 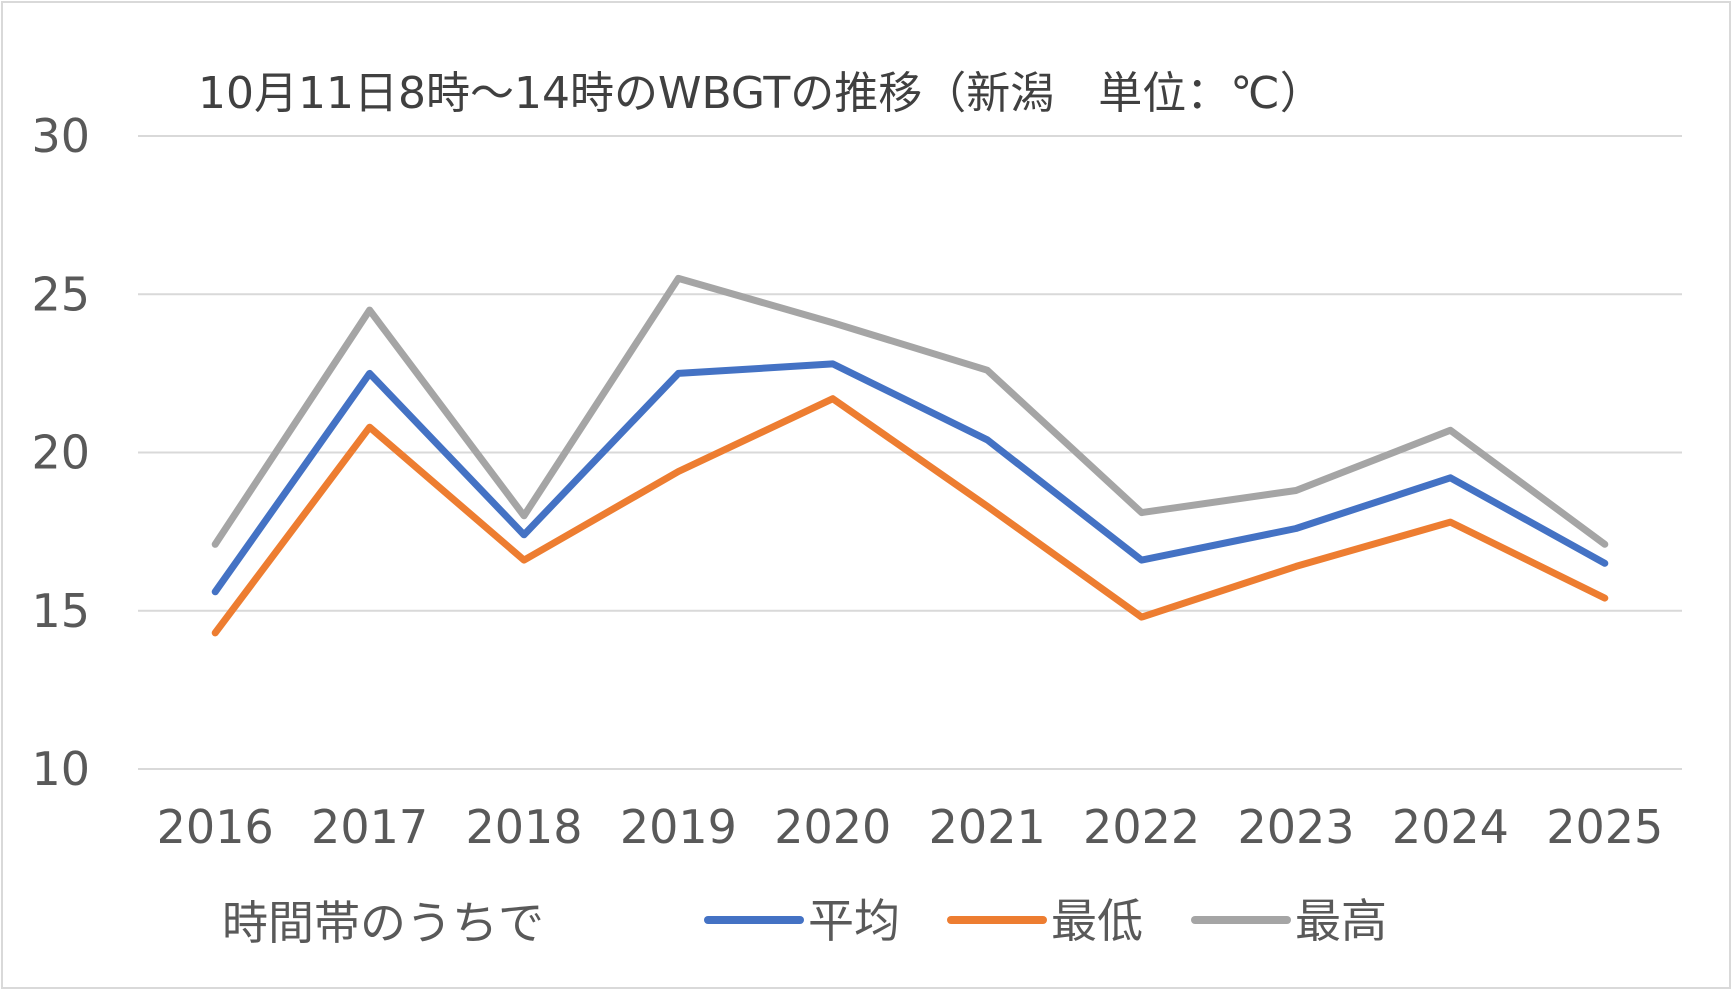 I want to click on y-tick-label: 15, so click(x=60, y=611).